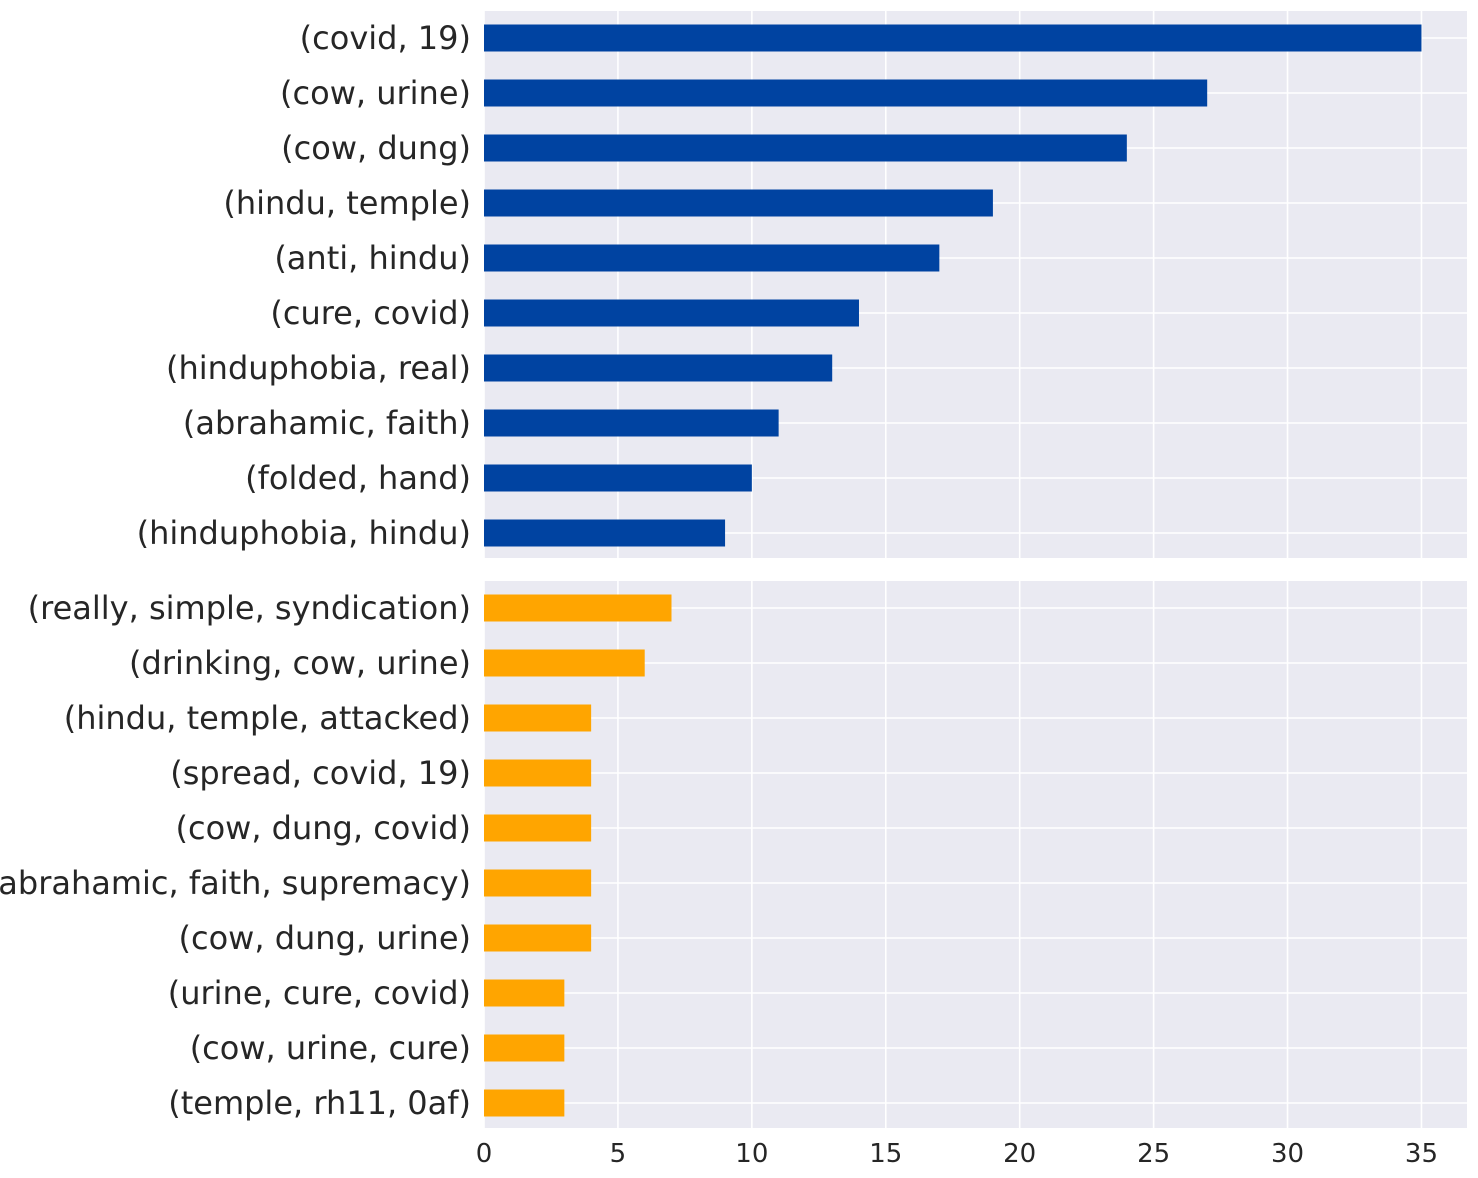 Image resolution: width=1478 pixels, height=1178 pixels. I want to click on x-tick-label: 20, so click(1019, 1154).